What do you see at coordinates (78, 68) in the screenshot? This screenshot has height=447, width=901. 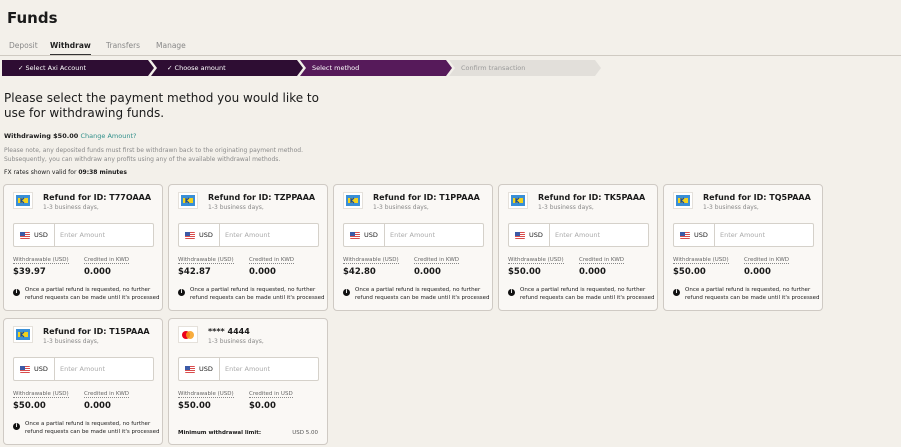 I see `step-1: ✓ Select Axi Account` at bounding box center [78, 68].